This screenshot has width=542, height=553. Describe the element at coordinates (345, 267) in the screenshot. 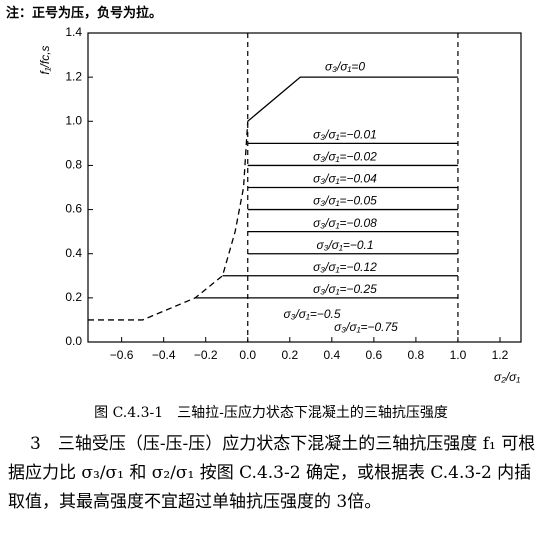

I see `series-label: σ₃/σ₁=−0.12` at that location.